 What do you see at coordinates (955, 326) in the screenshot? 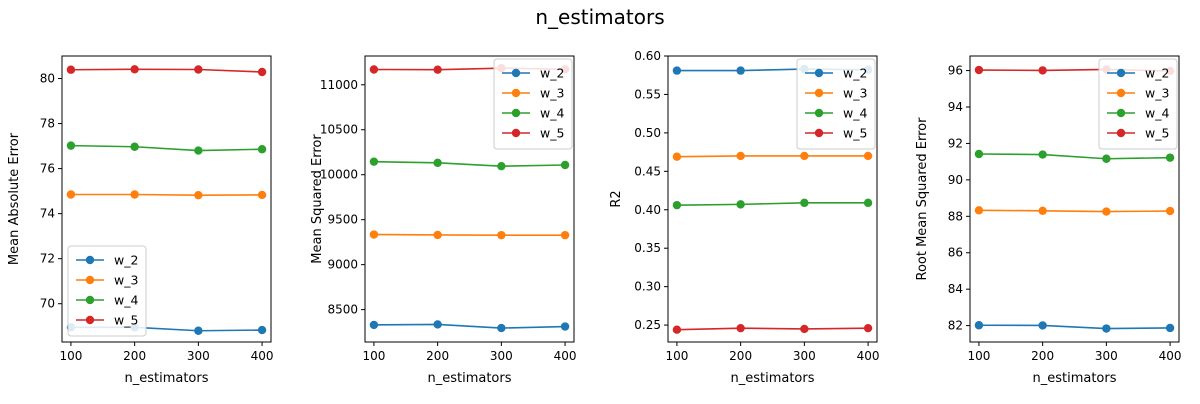
I see `y-tick-label: 82` at bounding box center [955, 326].